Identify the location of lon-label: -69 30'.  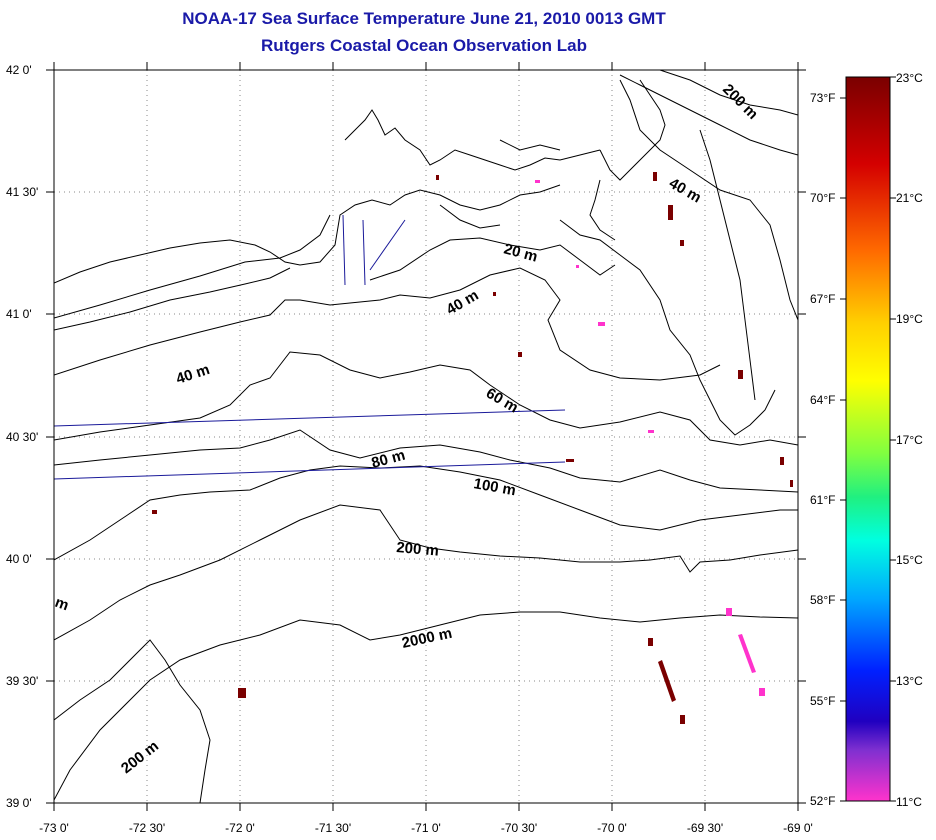
(705, 828).